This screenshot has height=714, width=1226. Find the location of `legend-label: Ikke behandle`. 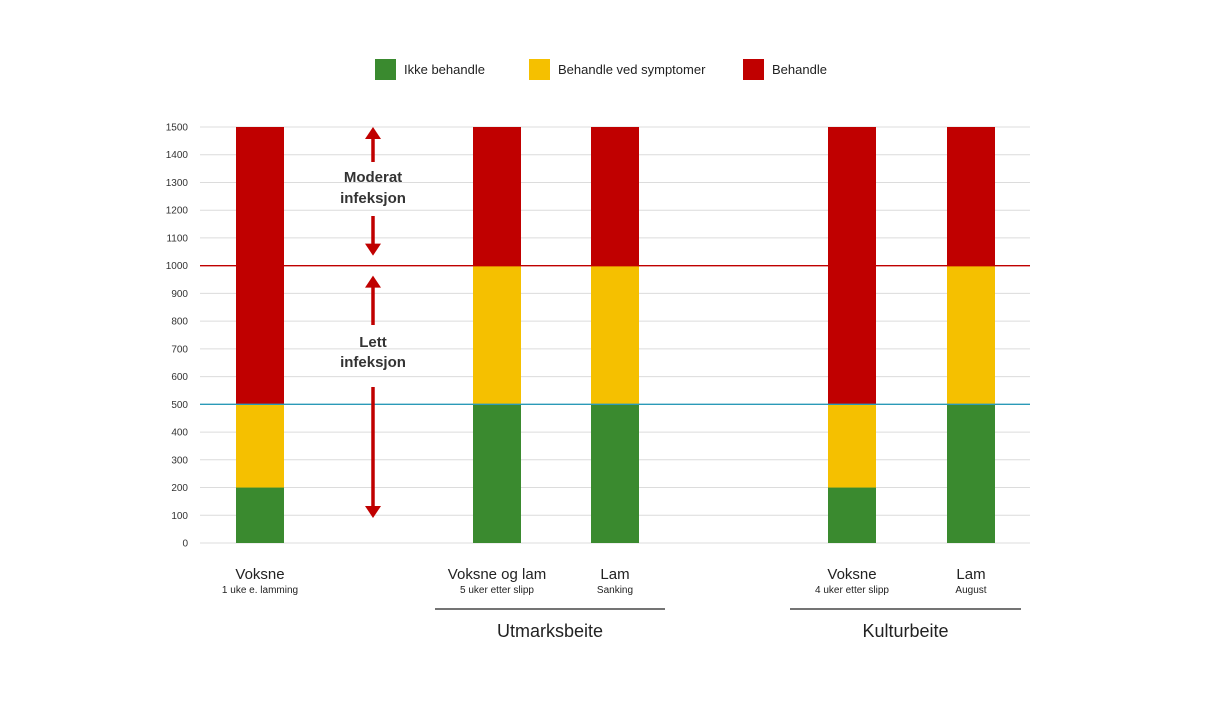

legend-label: Ikke behandle is located at coordinates (444, 69).